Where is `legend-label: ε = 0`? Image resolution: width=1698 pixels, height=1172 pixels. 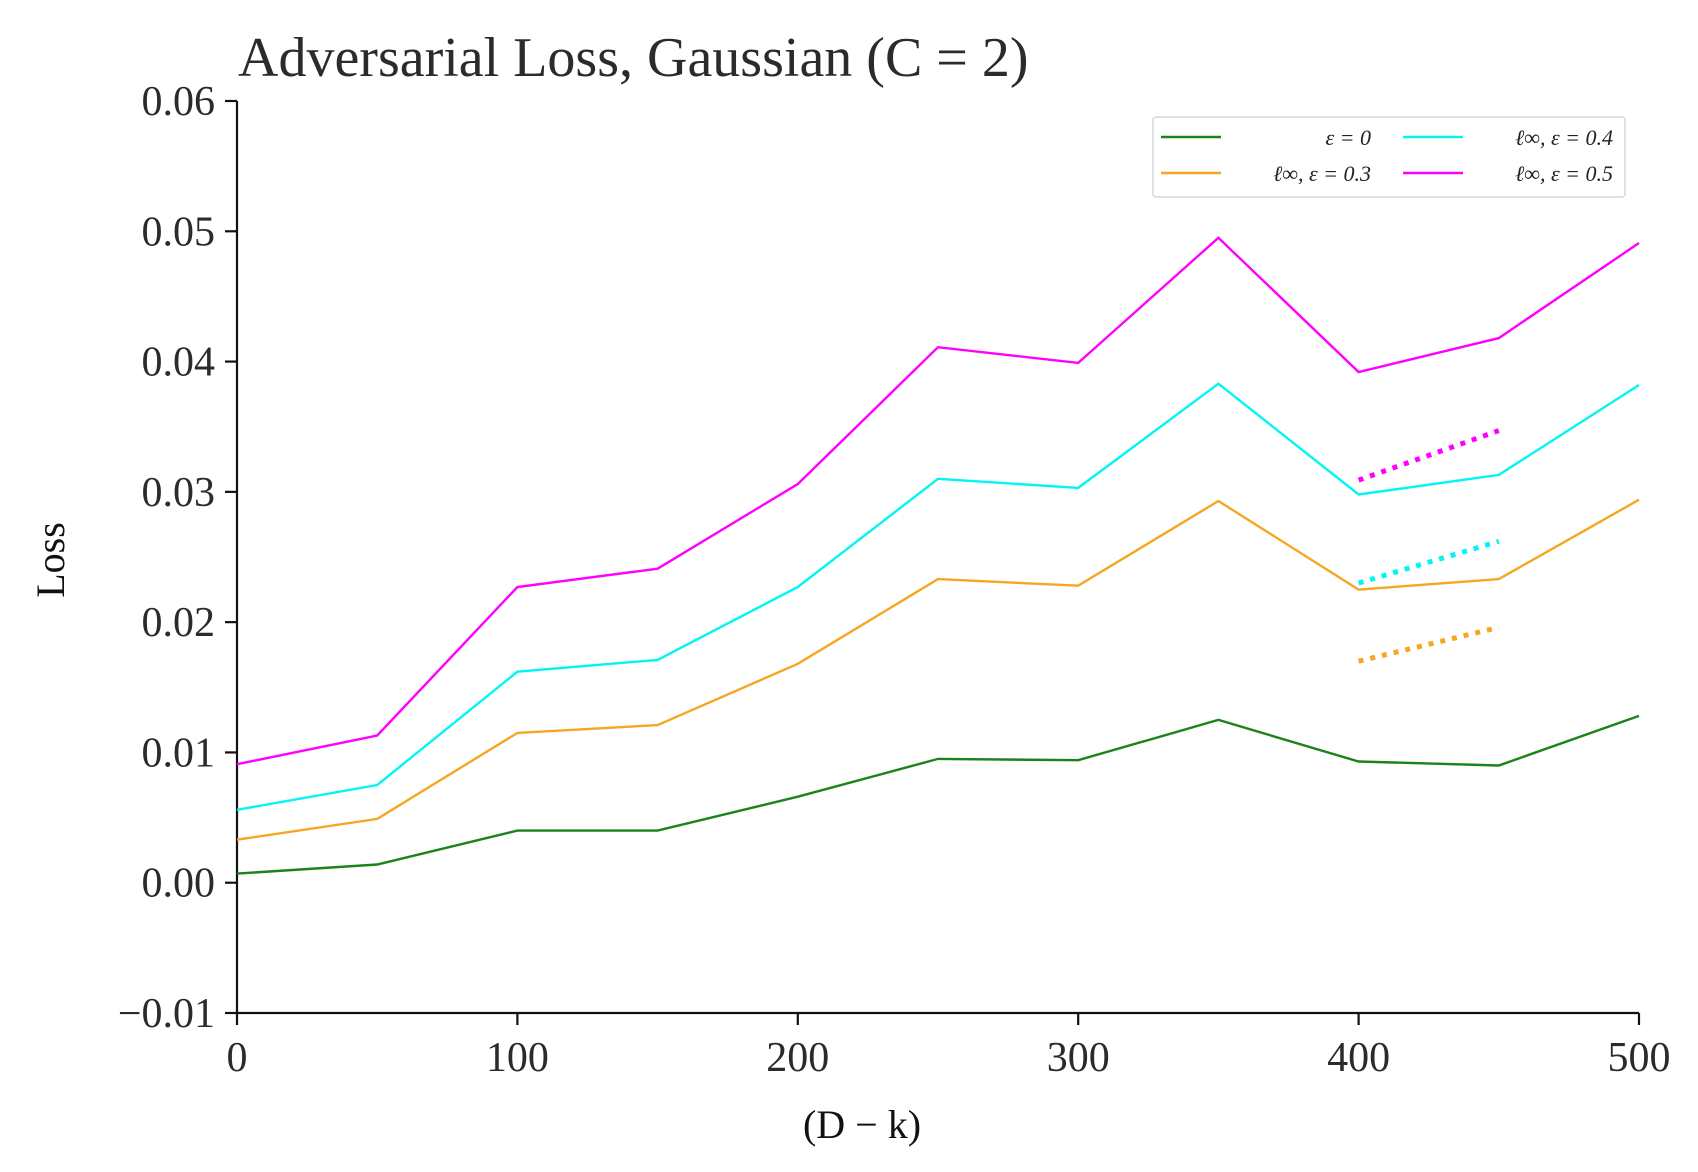
legend-label: ε = 0 is located at coordinates (1348, 137).